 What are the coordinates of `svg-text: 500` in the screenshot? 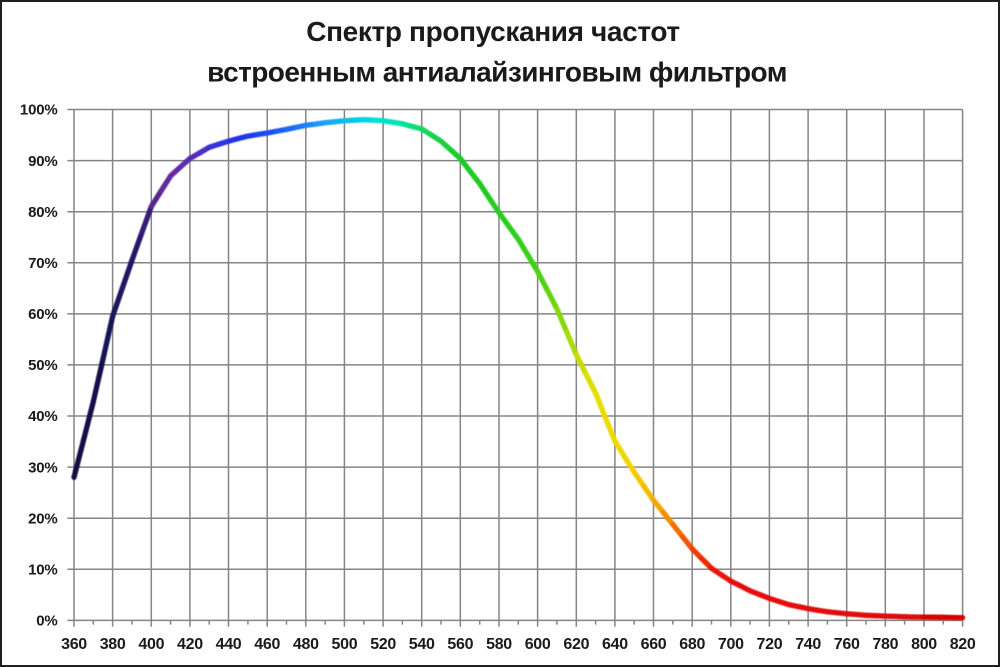 It's located at (345, 644).